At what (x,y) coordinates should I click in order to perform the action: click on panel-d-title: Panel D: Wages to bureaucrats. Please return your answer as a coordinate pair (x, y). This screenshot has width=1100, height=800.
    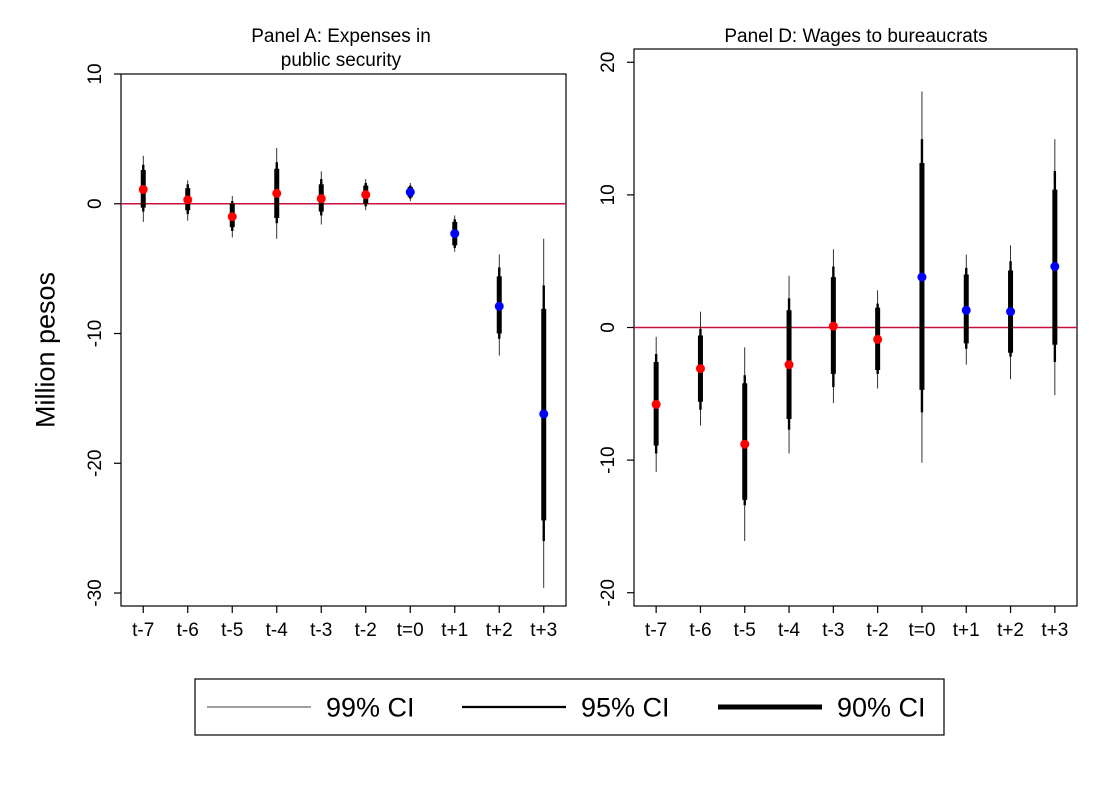
    Looking at the image, I should click on (855, 36).